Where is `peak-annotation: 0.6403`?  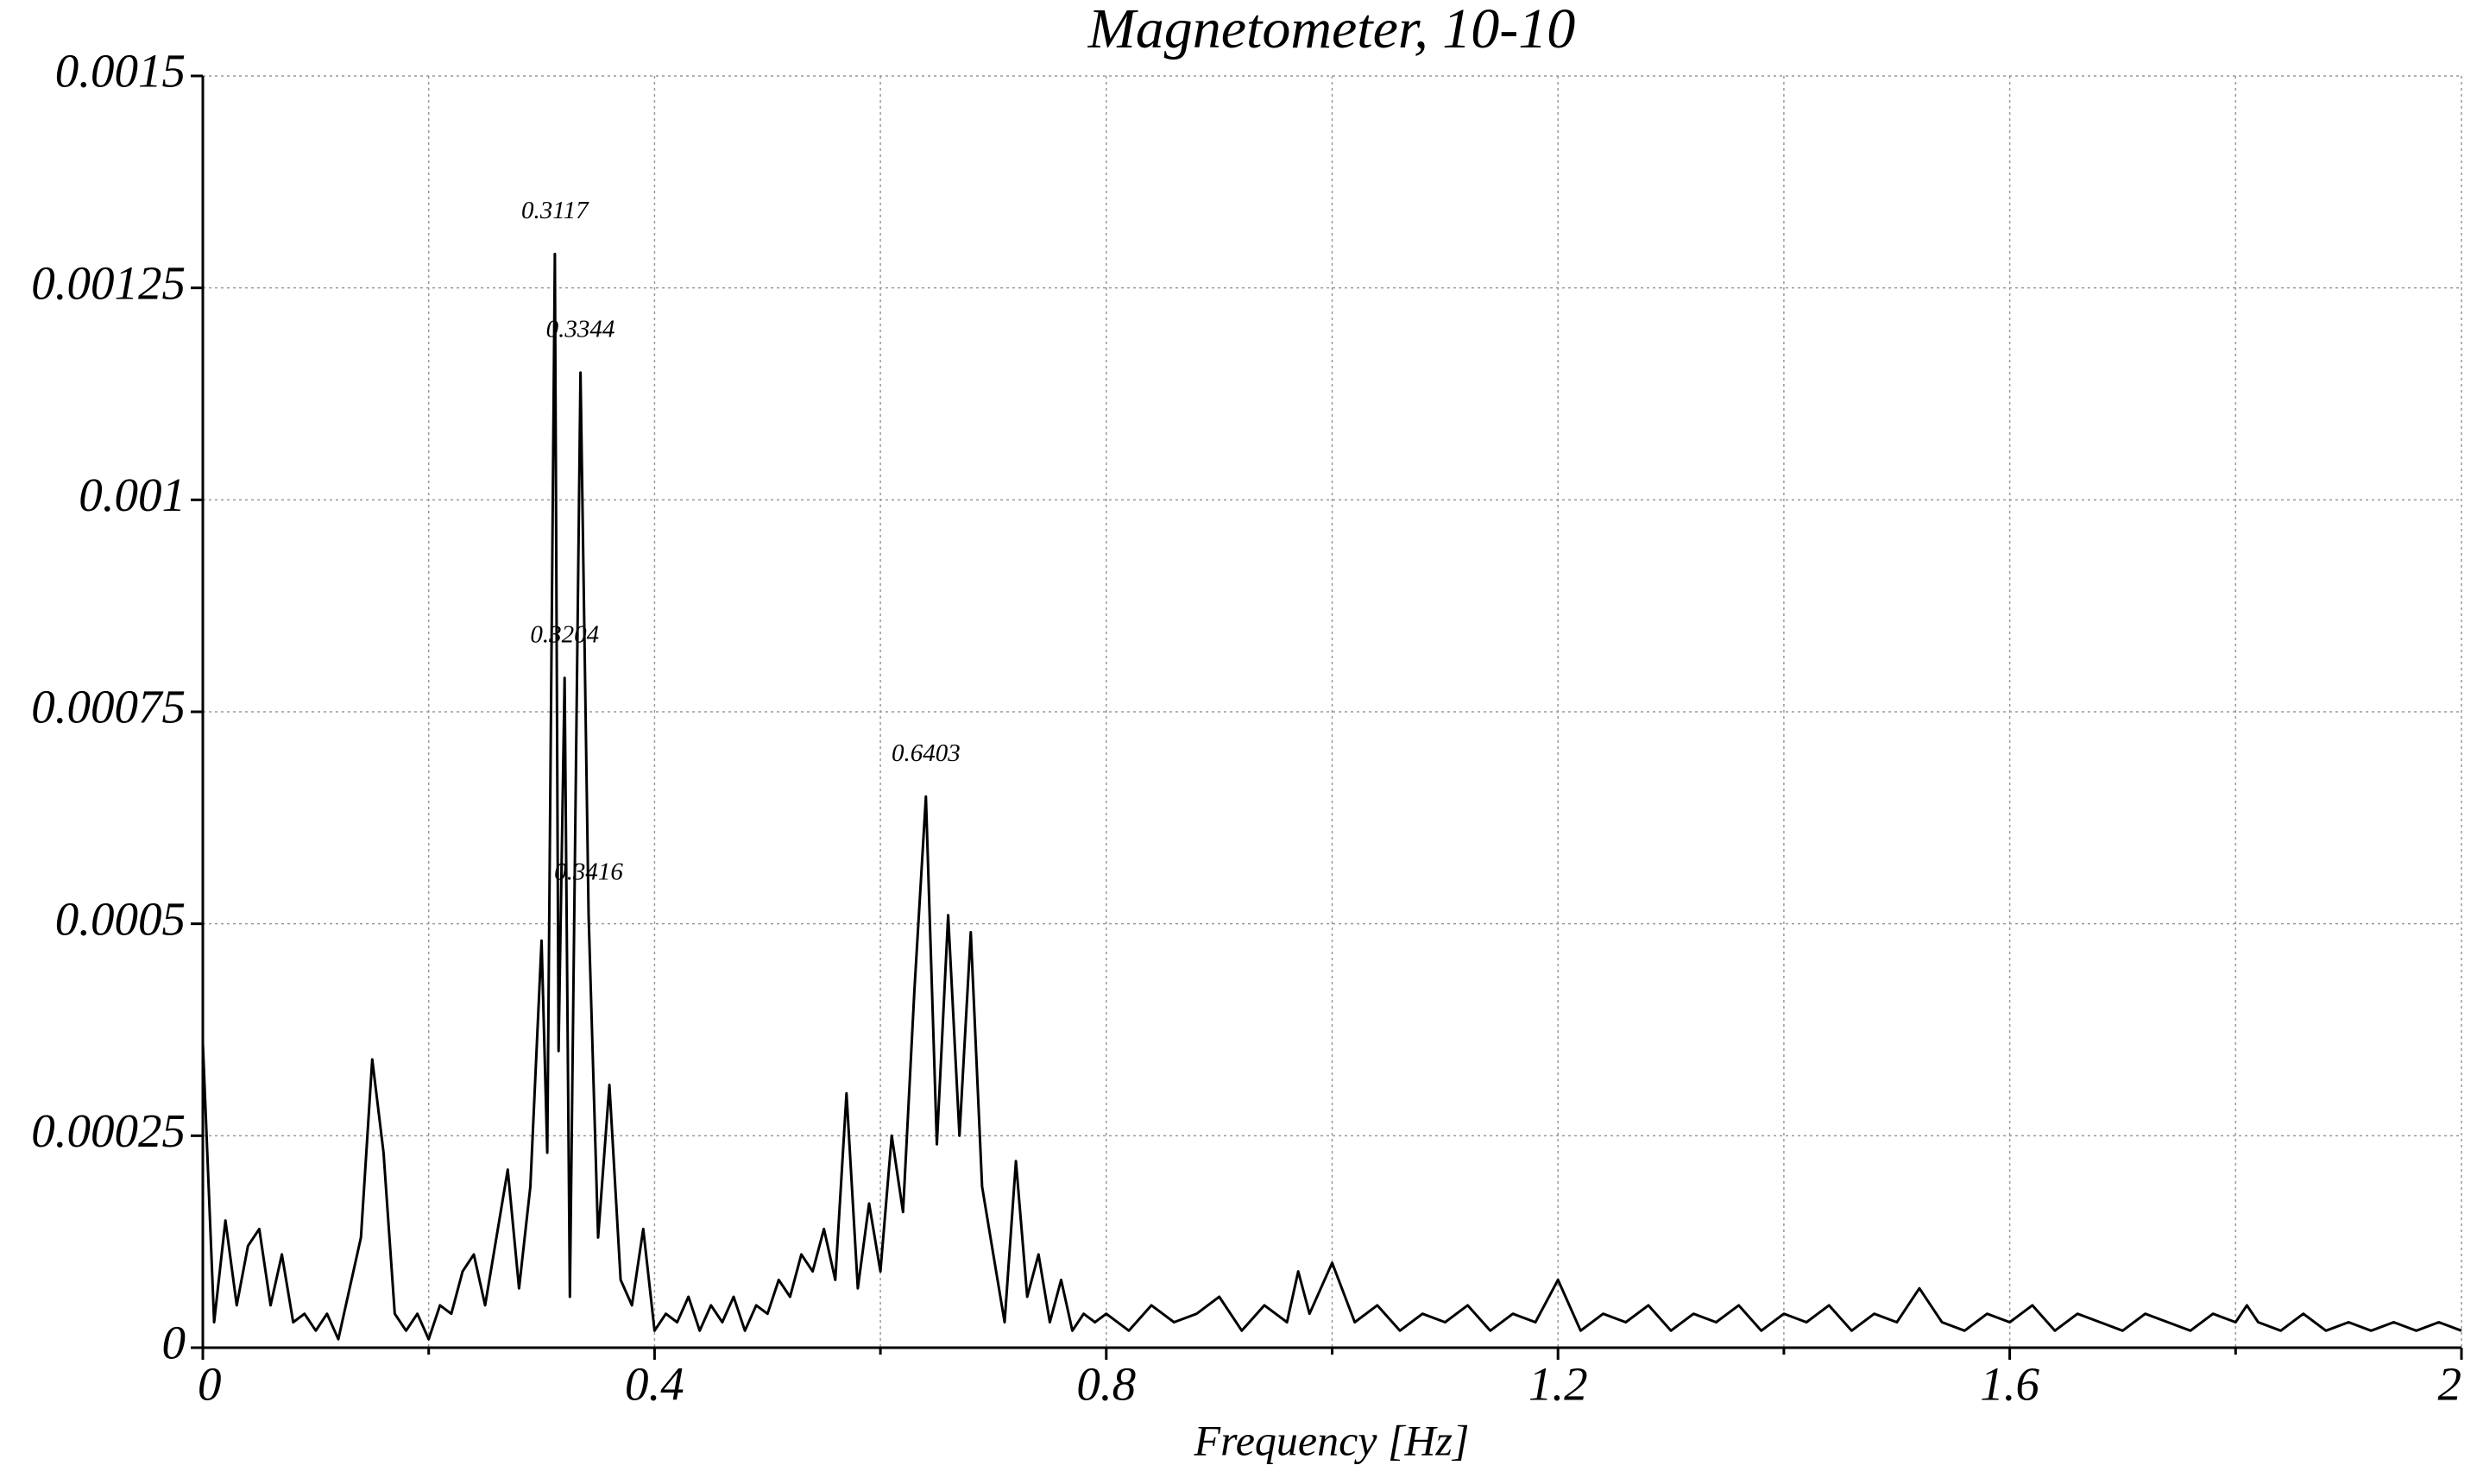 peak-annotation: 0.6403 is located at coordinates (927, 753).